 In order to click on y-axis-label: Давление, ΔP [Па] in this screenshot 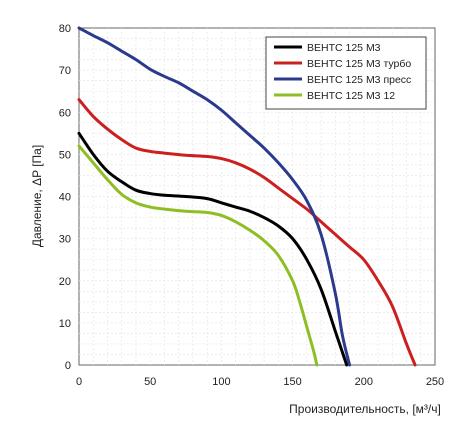, I will do `click(37, 196)`.